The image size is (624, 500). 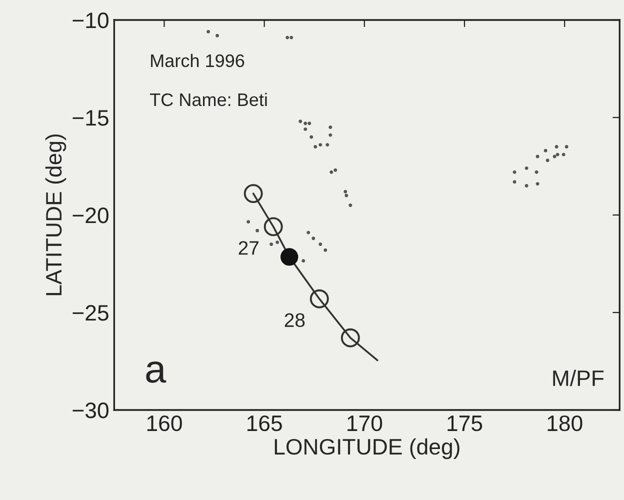 I want to click on annotation: March 1996, so click(x=197, y=61).